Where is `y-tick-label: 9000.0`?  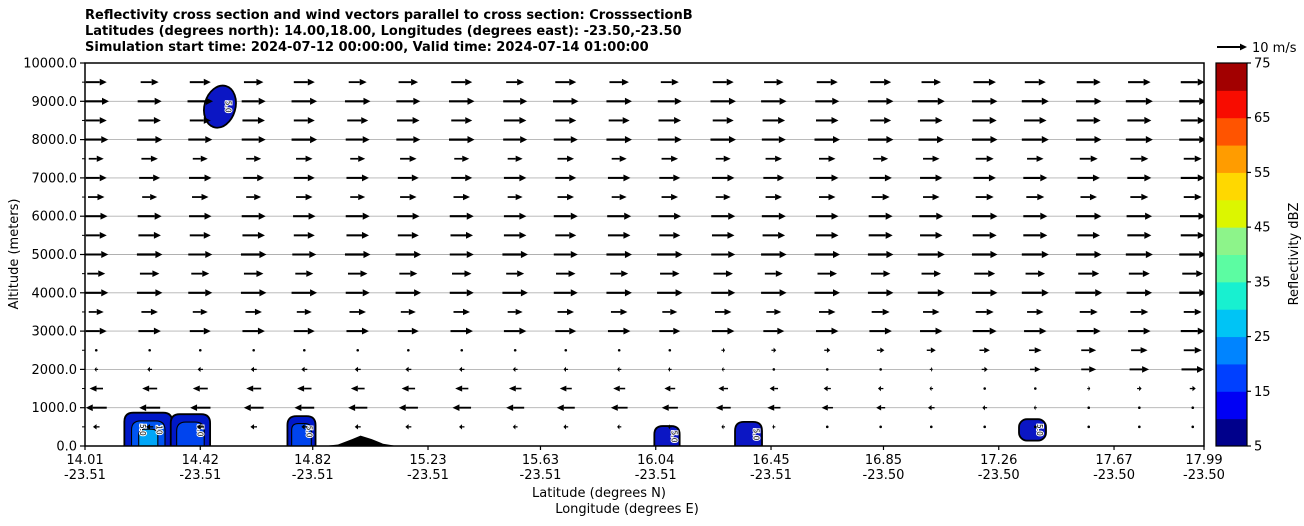 y-tick-label: 9000.0 is located at coordinates (55, 102).